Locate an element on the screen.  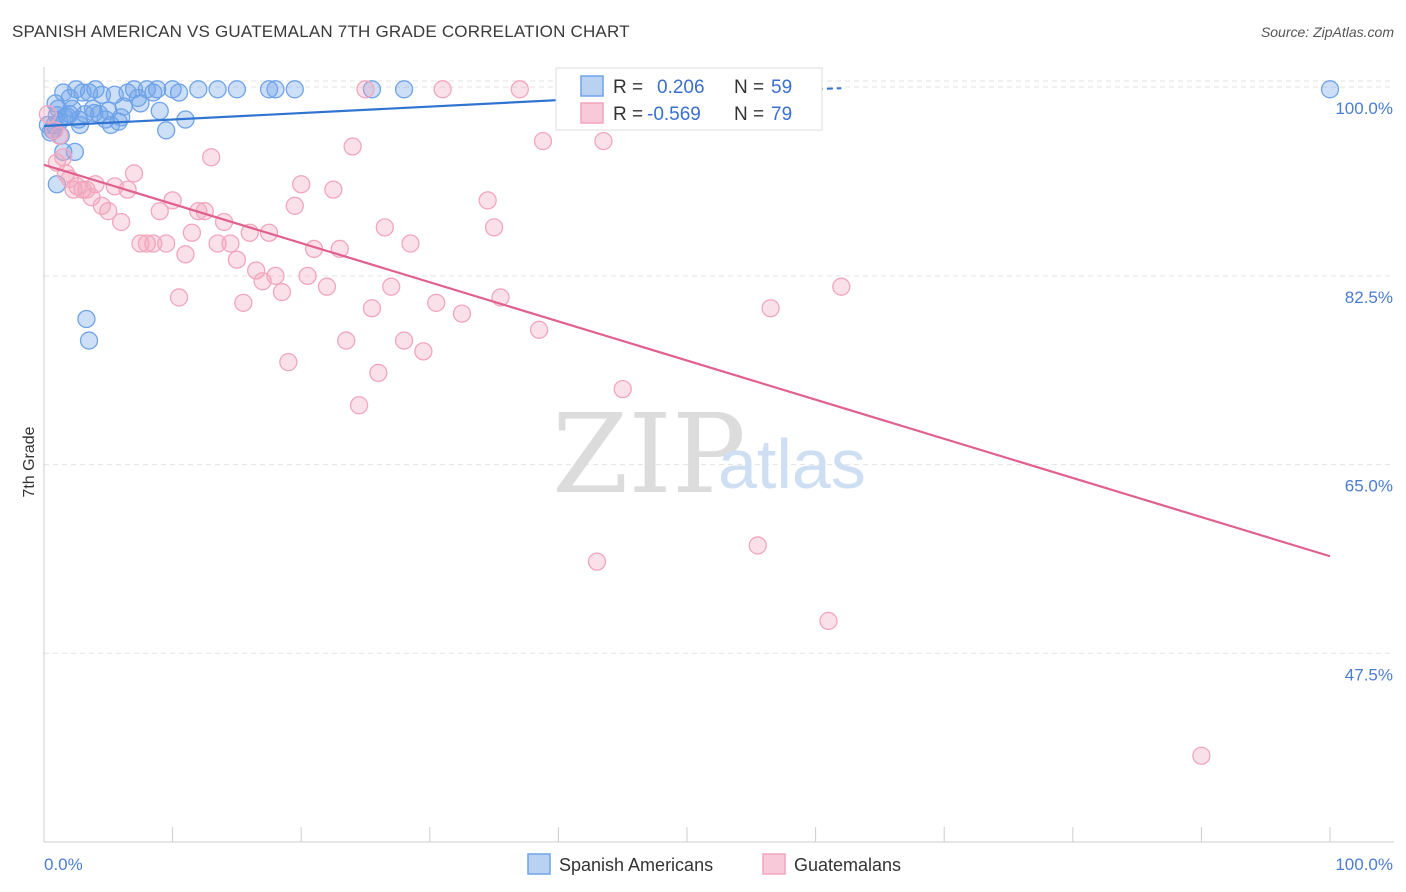
y-tick-label: 100.0% is located at coordinates (1364, 108).